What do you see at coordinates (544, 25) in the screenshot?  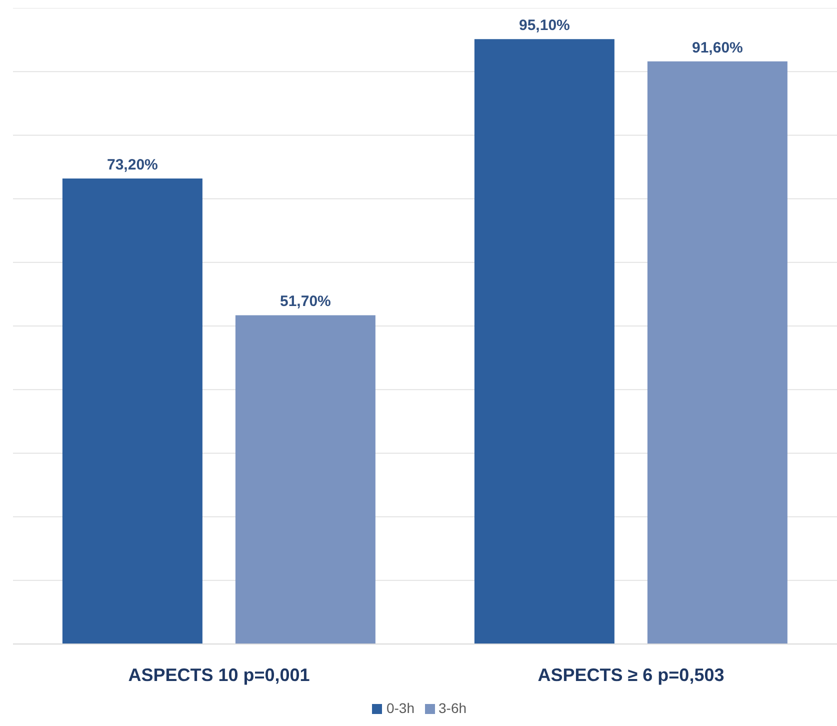 I see `data-label: 95,10%` at bounding box center [544, 25].